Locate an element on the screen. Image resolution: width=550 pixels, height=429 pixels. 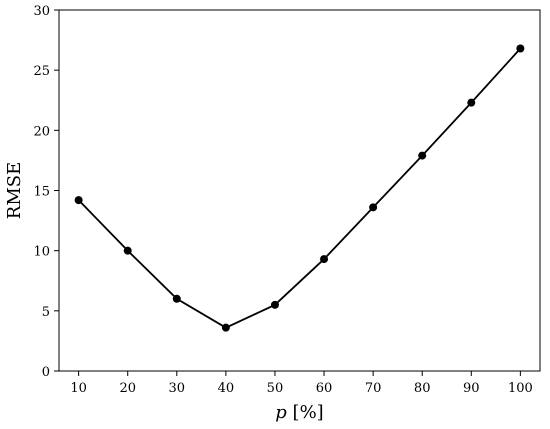
x-tick-label-60: 60 is located at coordinates (324, 388).